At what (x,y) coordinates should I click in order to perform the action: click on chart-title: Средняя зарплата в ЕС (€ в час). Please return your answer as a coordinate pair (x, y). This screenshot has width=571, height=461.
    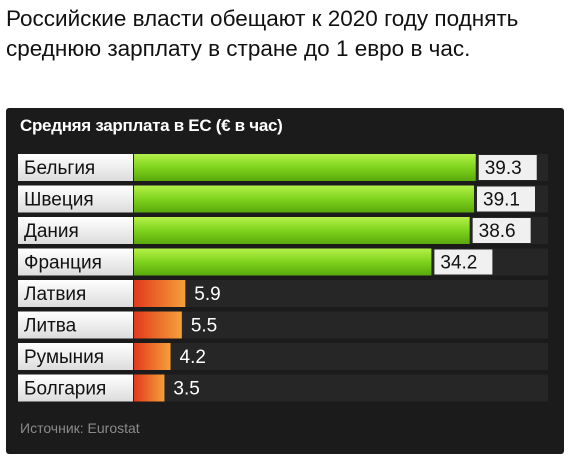
    Looking at the image, I should click on (151, 125).